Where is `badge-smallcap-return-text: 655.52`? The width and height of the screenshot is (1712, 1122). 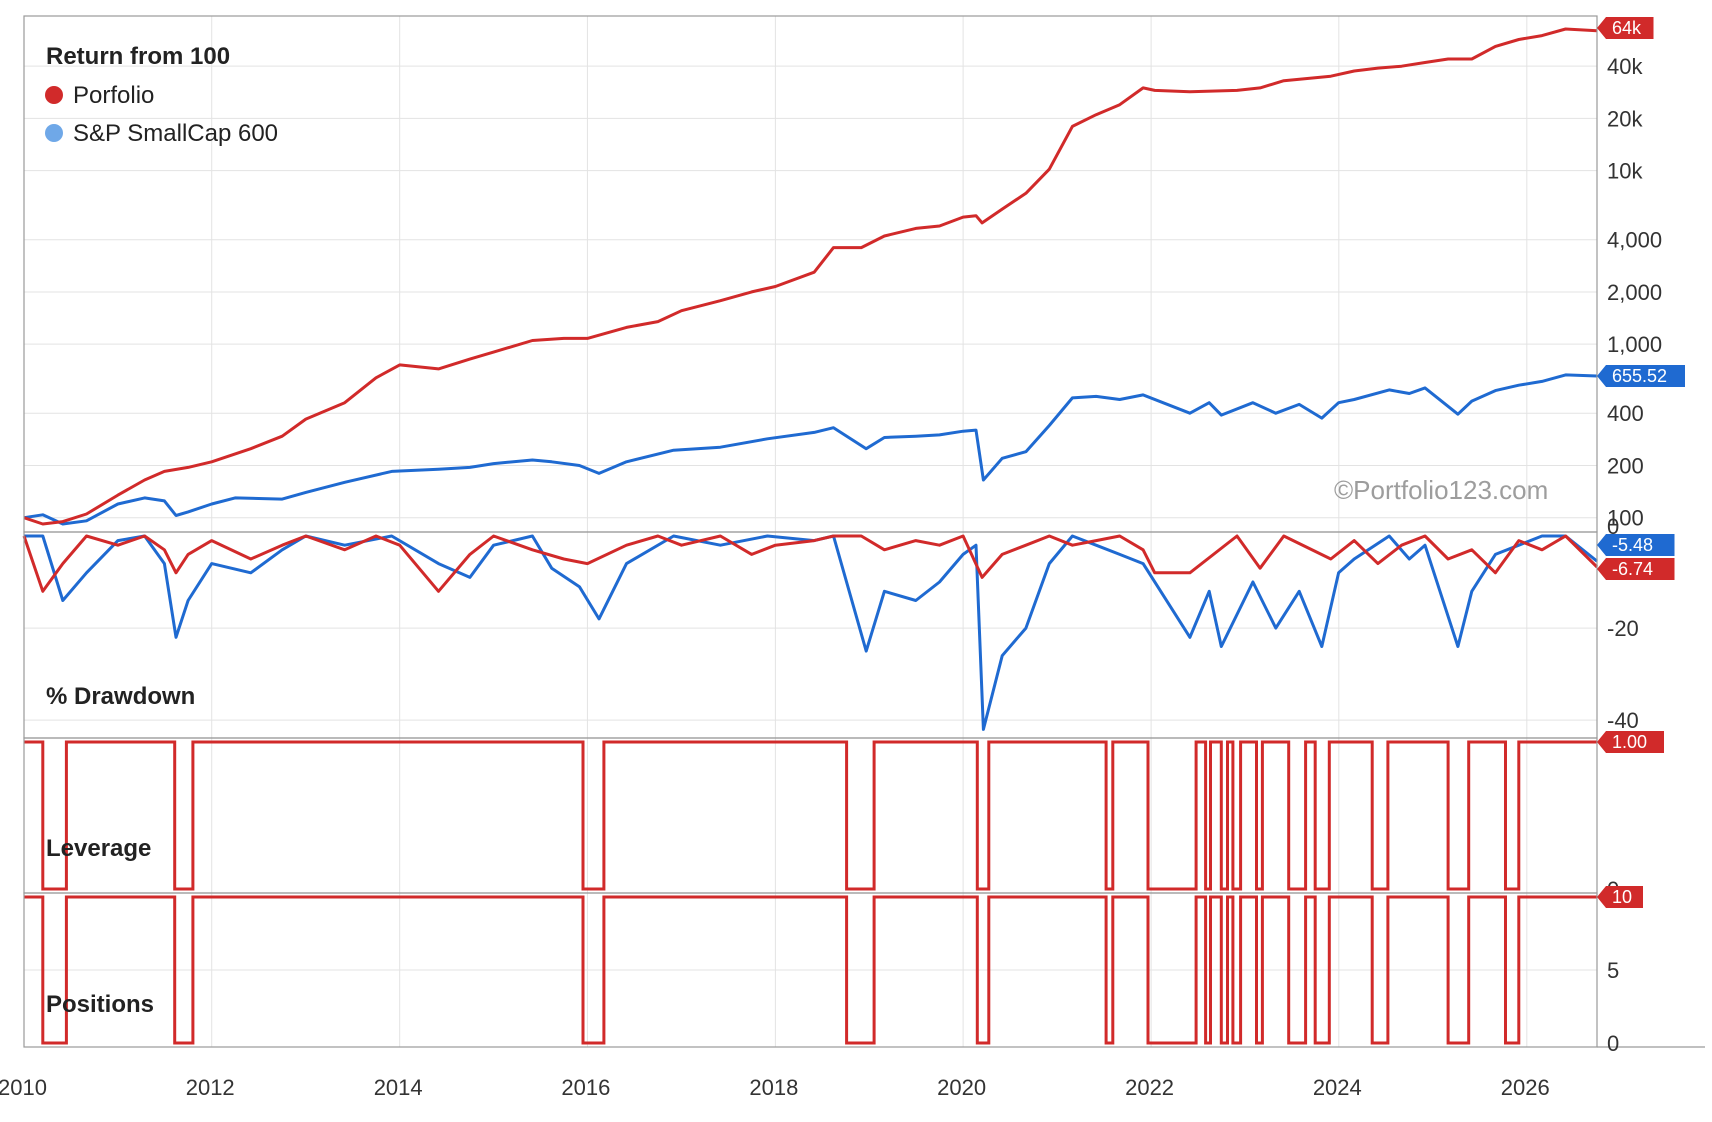 badge-smallcap-return-text: 655.52 is located at coordinates (1639, 376).